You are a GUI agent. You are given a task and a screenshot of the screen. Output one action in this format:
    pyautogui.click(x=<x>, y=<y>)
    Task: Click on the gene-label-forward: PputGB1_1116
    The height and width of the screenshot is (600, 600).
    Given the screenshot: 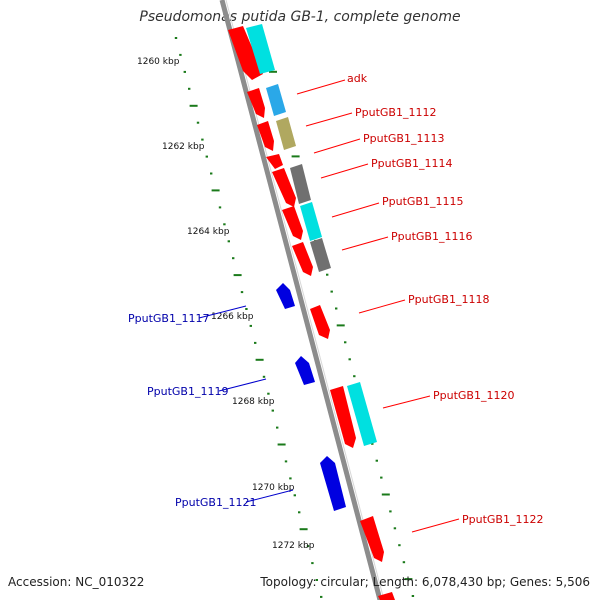 What is the action you would take?
    pyautogui.click(x=431, y=236)
    